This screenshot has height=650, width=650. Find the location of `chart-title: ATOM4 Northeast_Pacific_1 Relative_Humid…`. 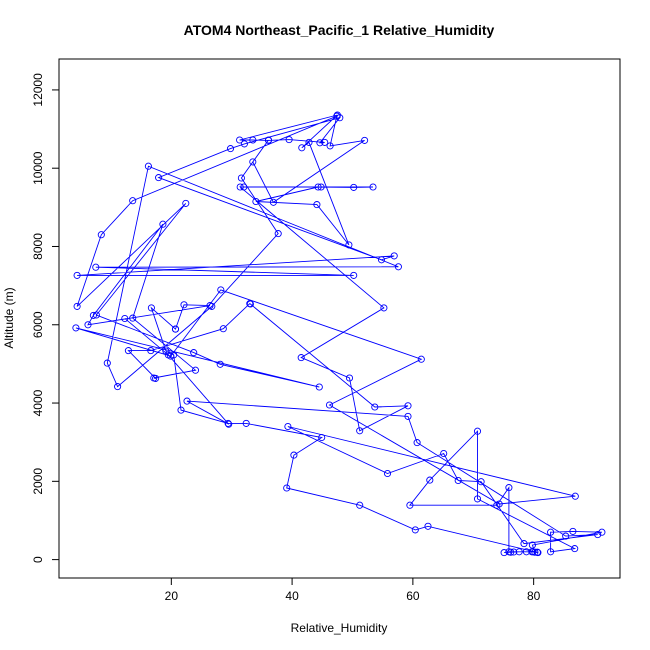

chart-title: ATOM4 Northeast_Pacific_1 Relative_Humid… is located at coordinates (339, 30).